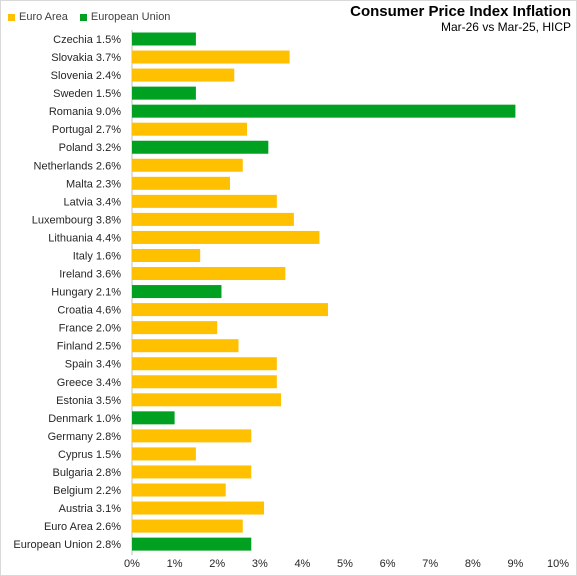 This screenshot has width=577, height=576. I want to click on category-label: Portugal 2.7%, so click(86, 130).